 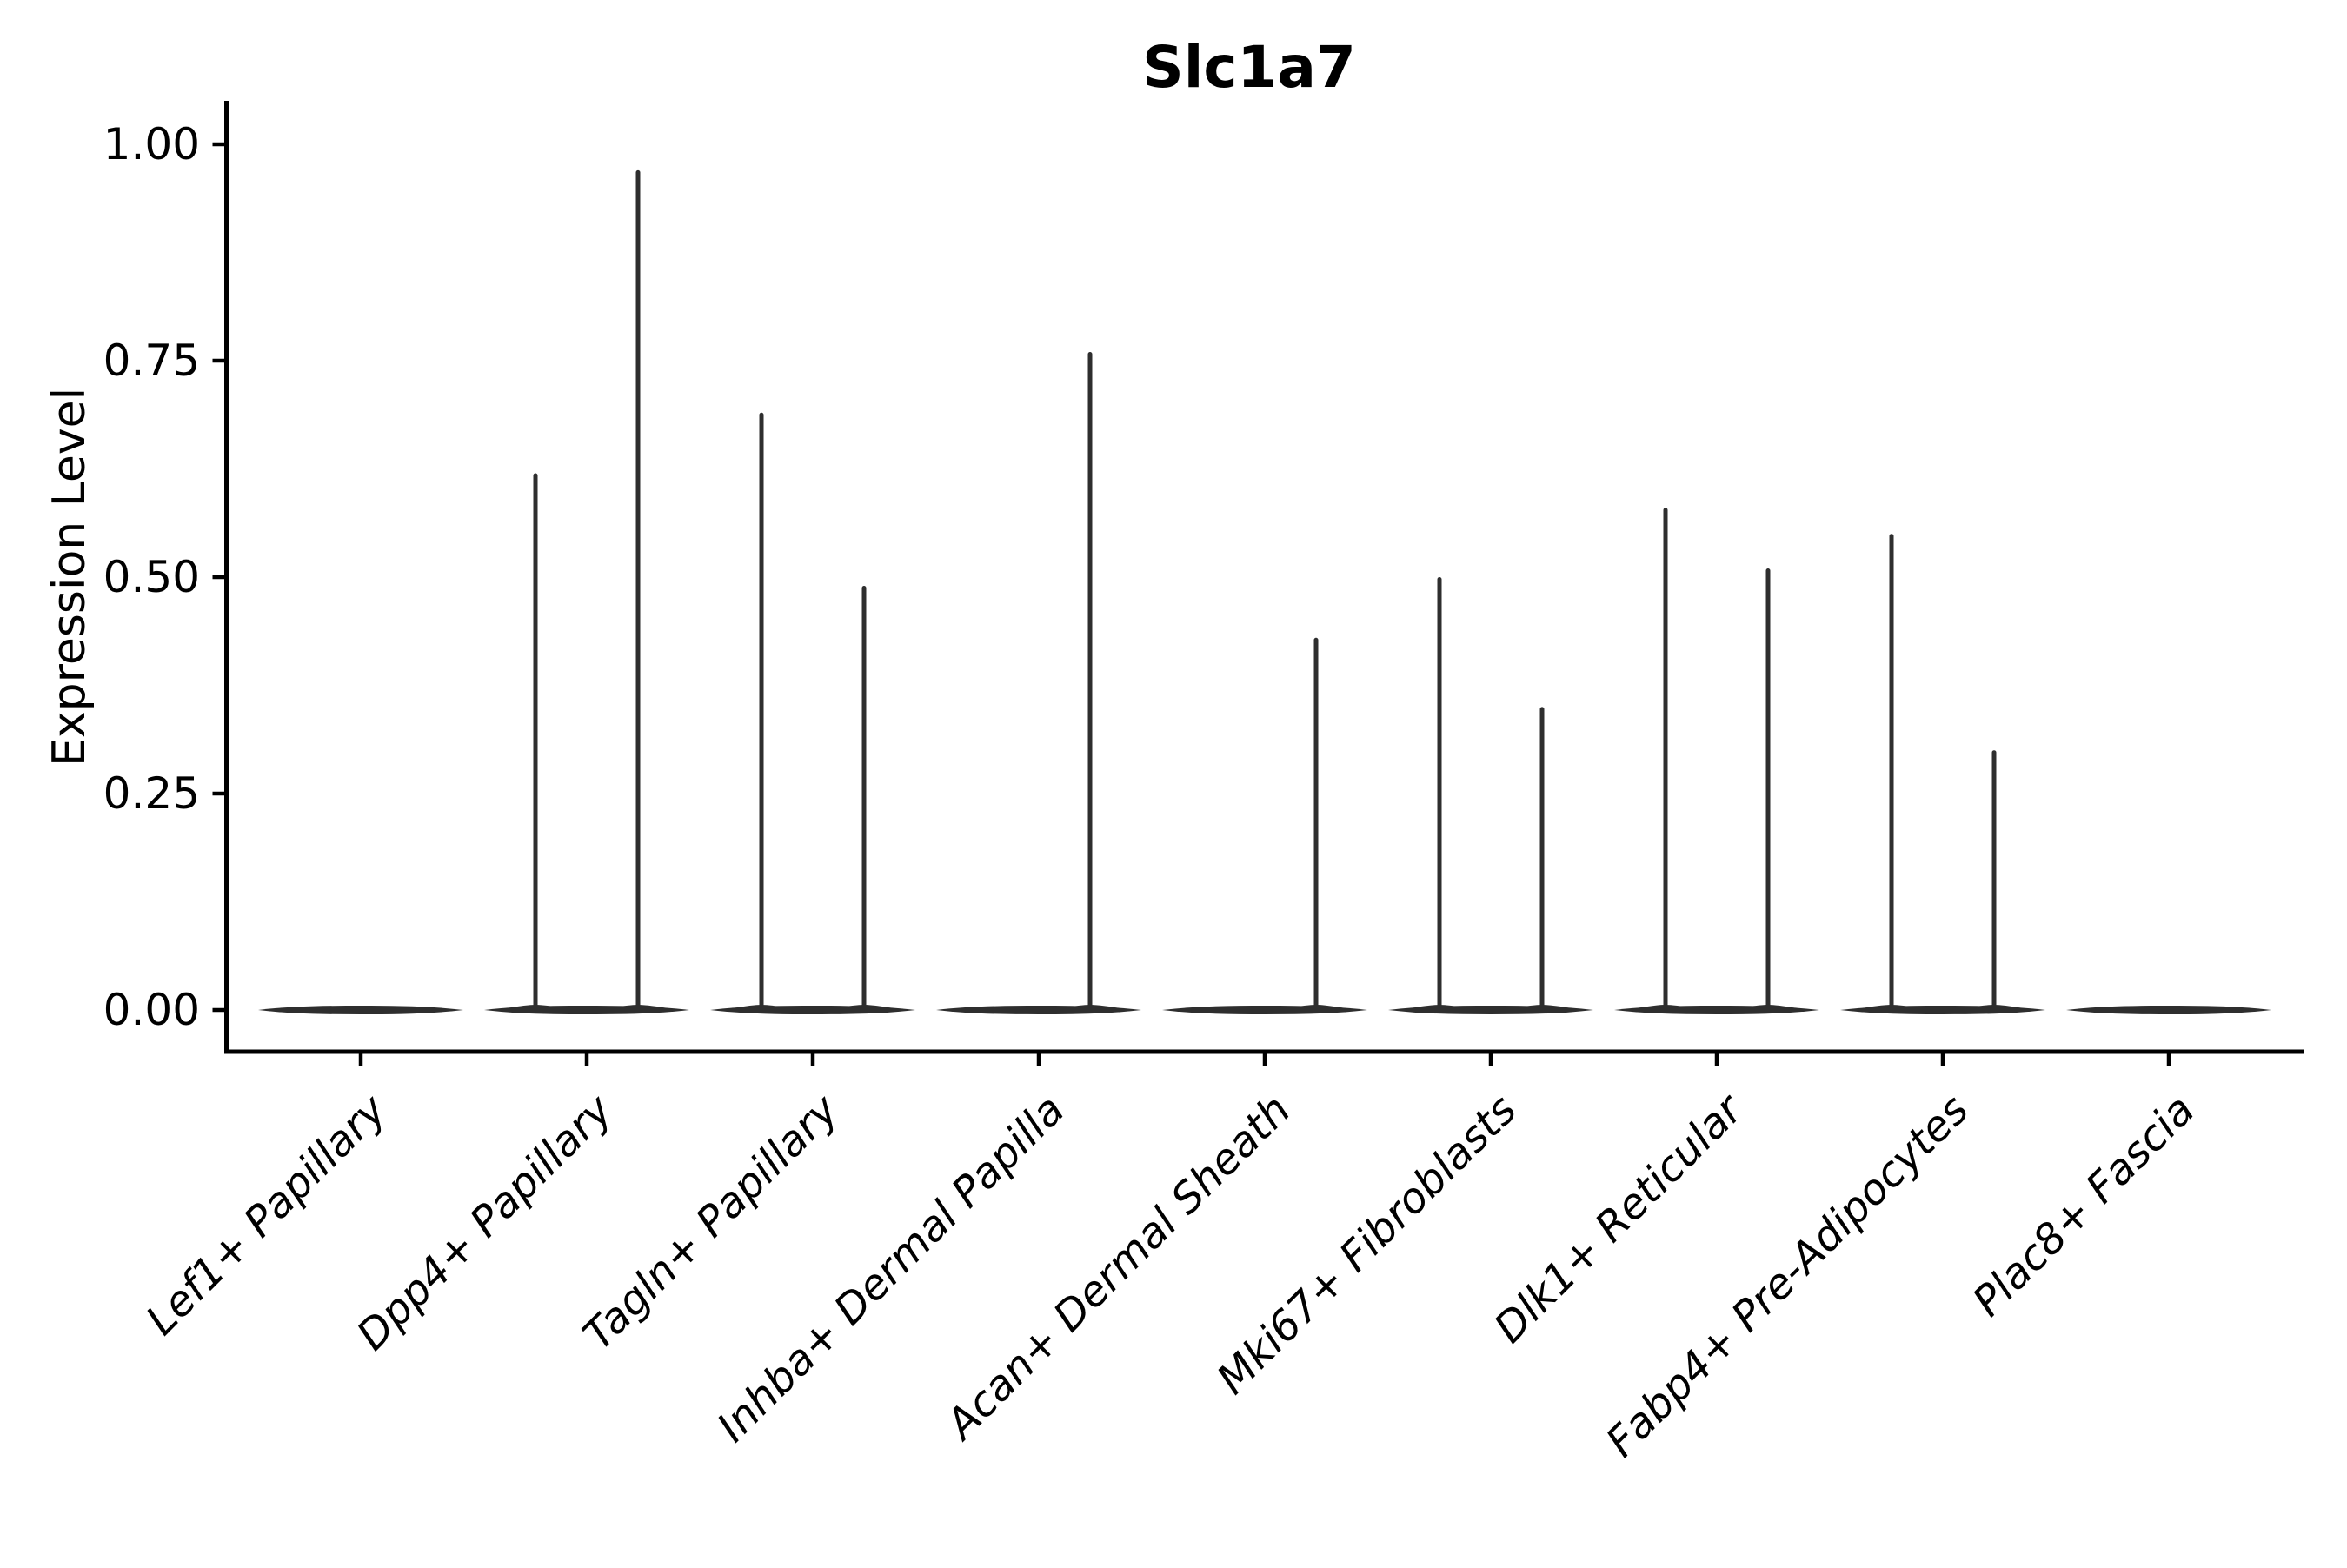 I want to click on x-tick-label: Lef1+ Papillary, so click(x=266, y=1215).